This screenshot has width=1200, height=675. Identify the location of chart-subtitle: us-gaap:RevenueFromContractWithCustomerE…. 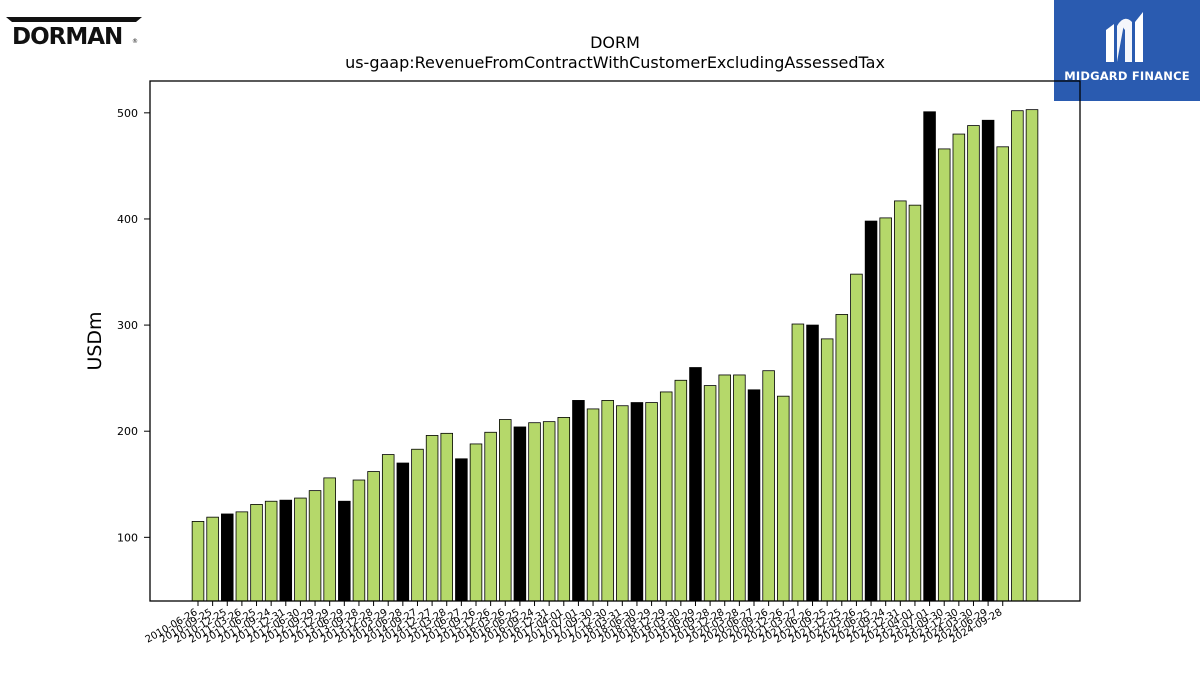
(615, 62).